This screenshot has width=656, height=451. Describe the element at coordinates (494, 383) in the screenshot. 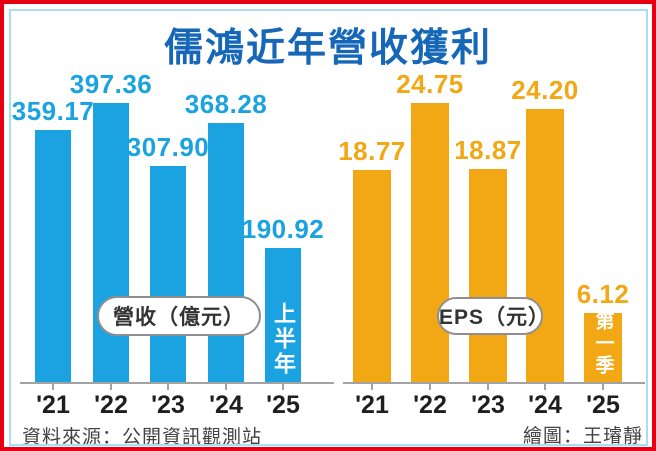

I see `eps-x-axis` at that location.